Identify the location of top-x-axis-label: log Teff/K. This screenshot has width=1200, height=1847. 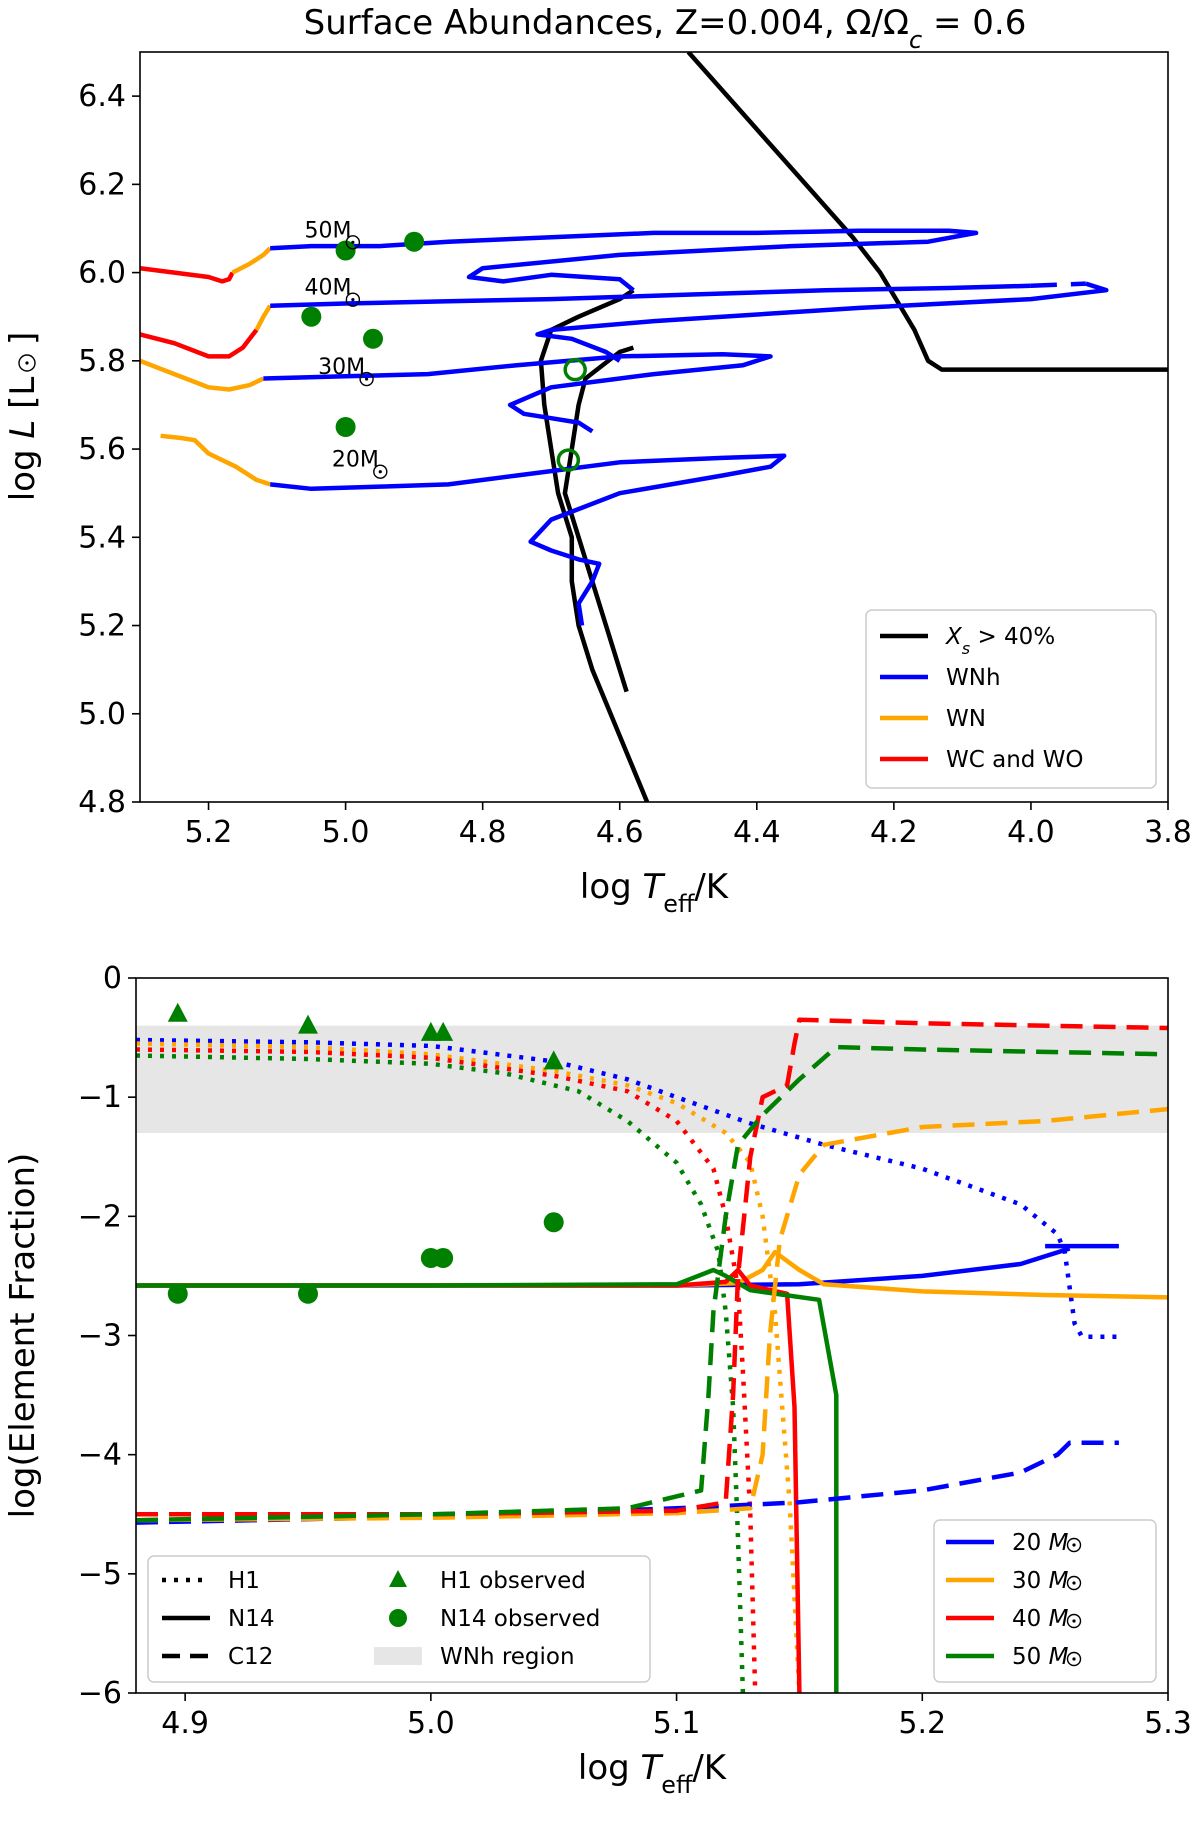
(655, 892).